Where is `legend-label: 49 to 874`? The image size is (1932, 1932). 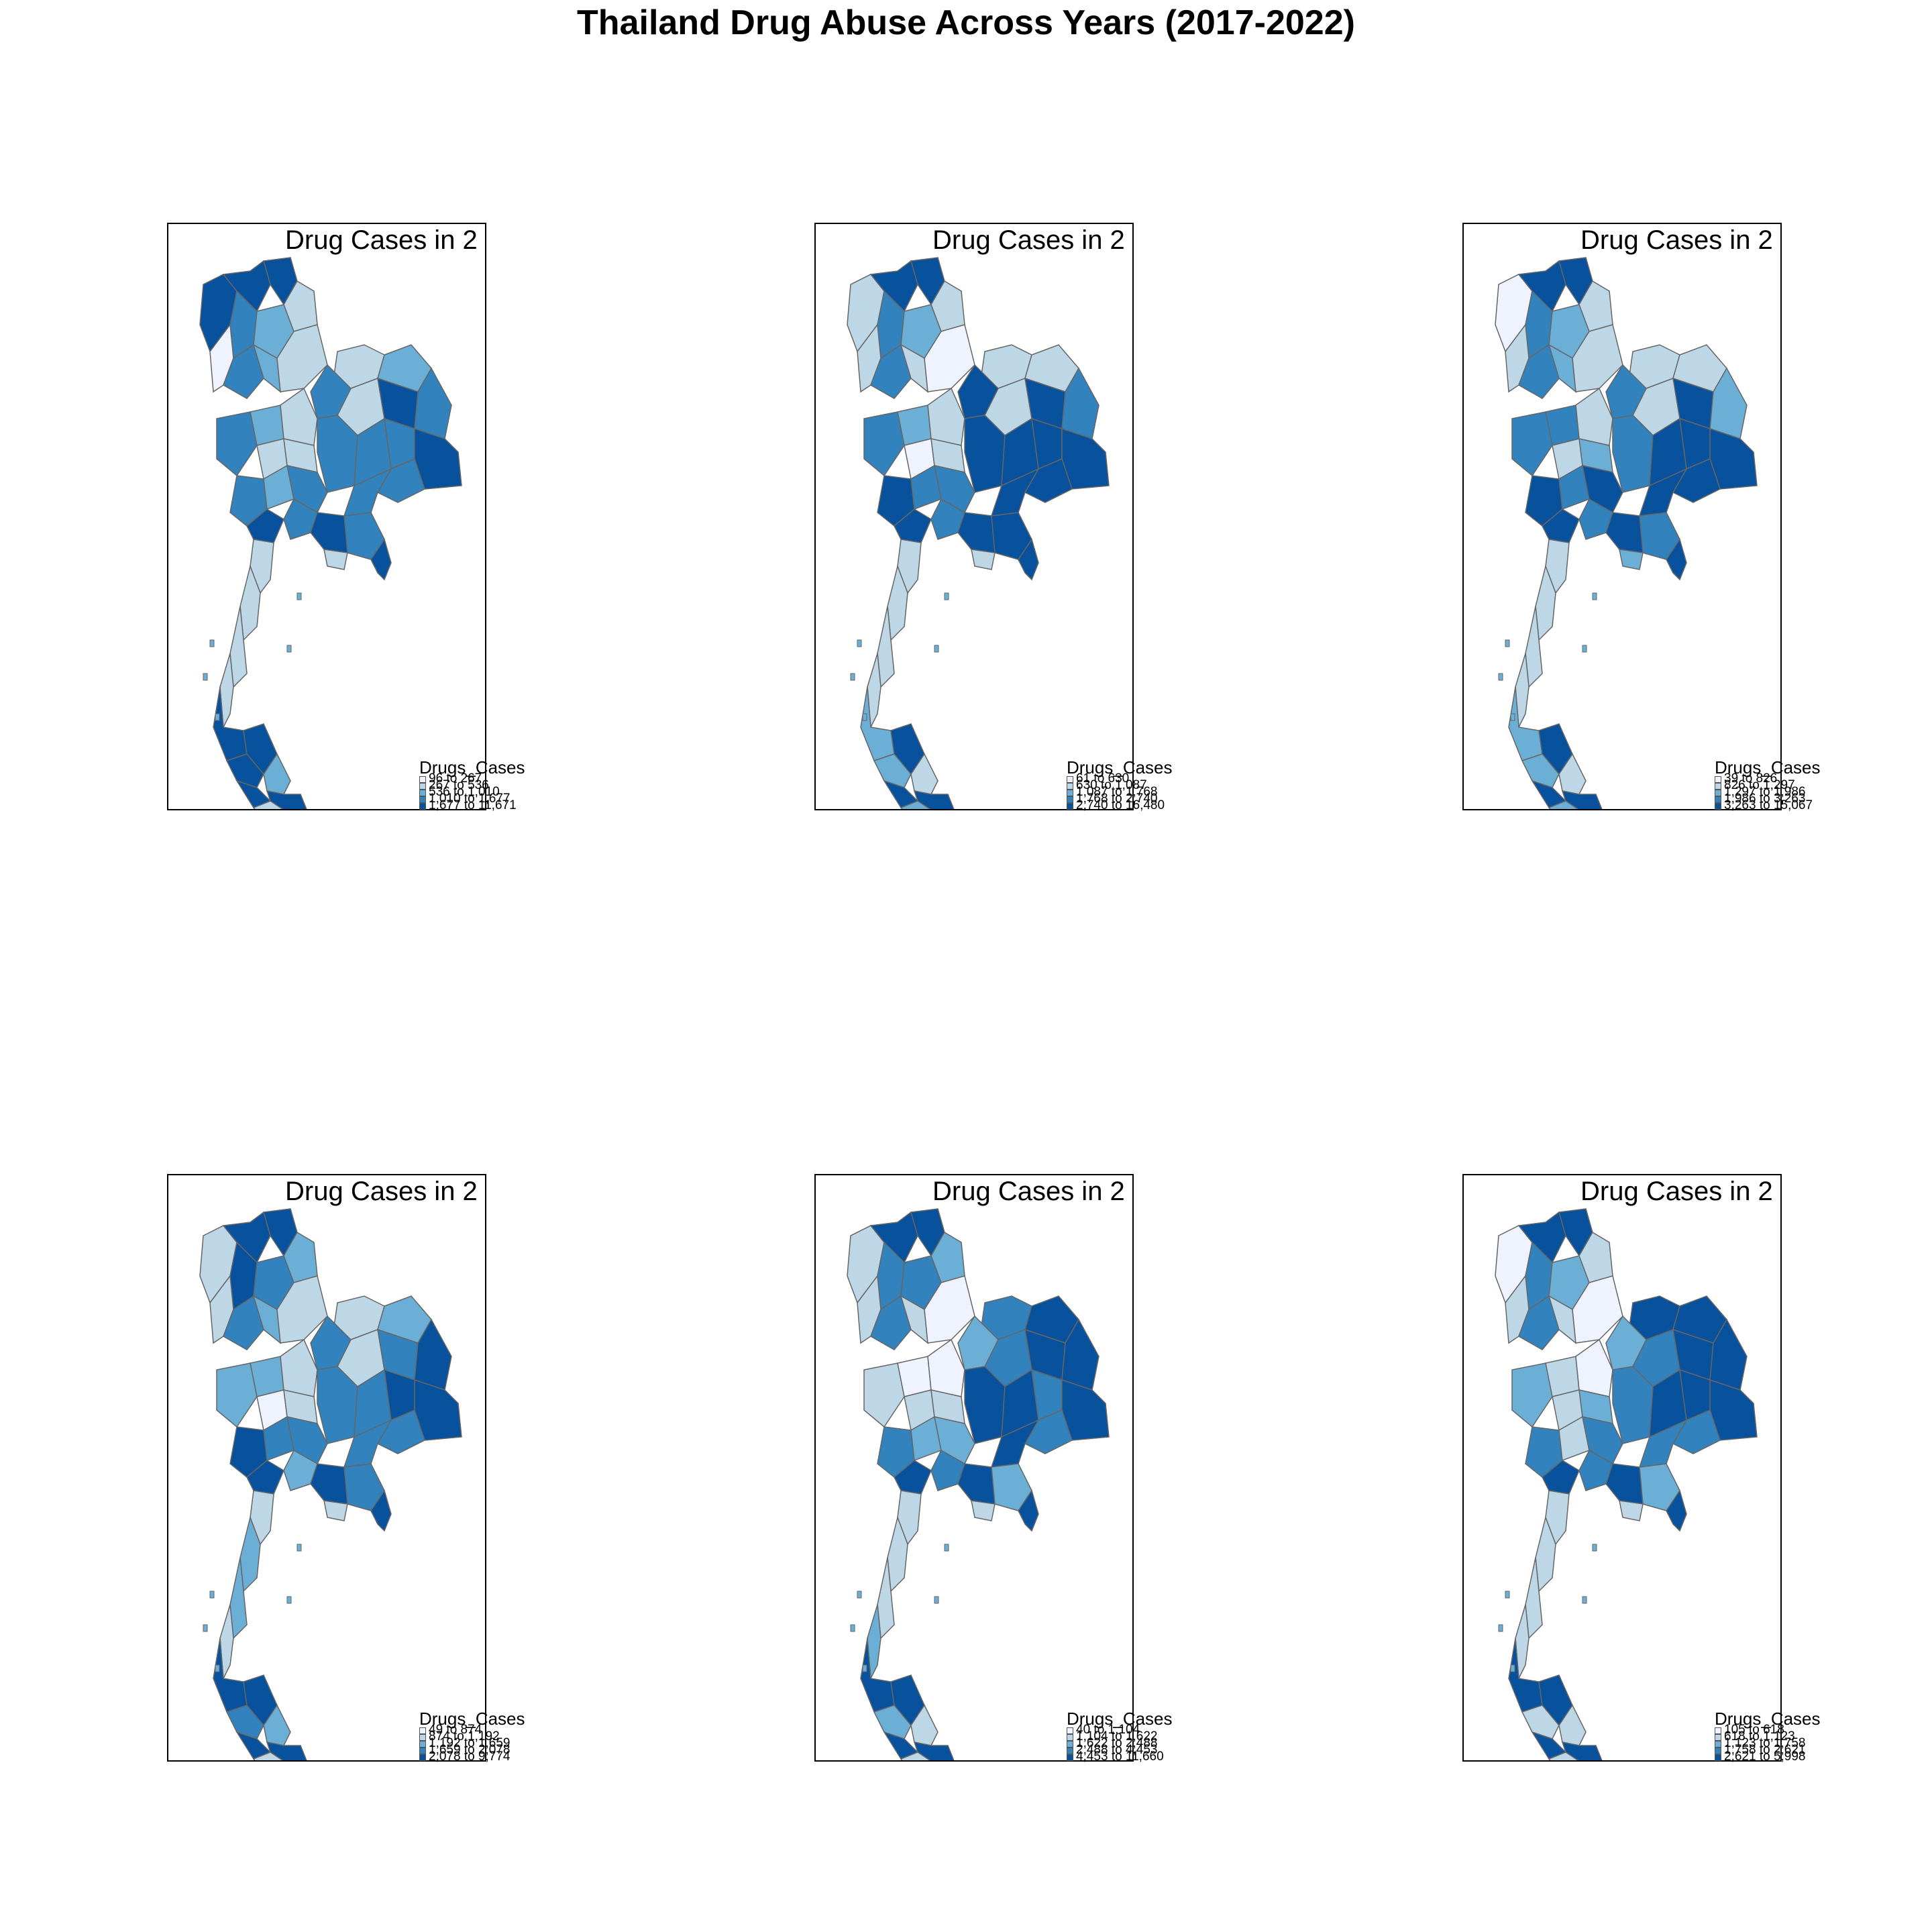
legend-label: 49 to 874 is located at coordinates (455, 1730).